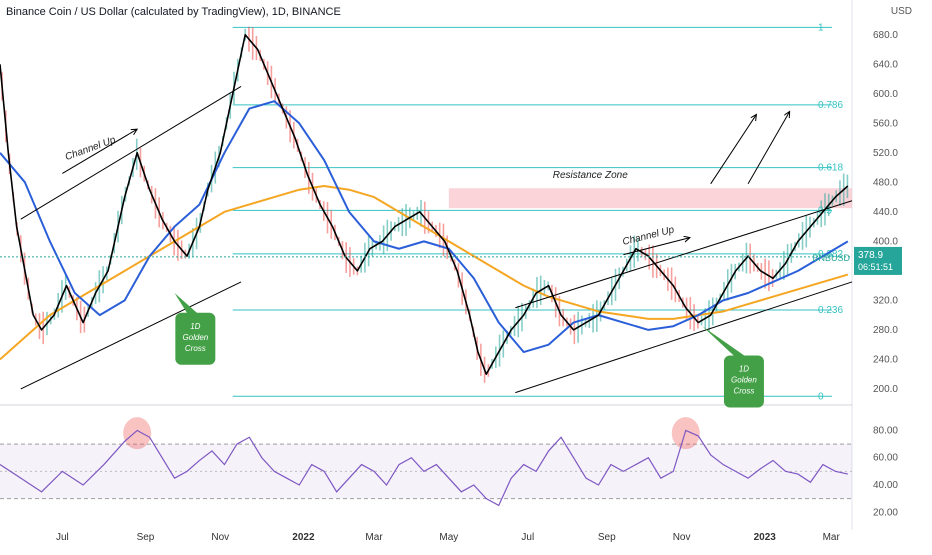 Image resolution: width=932 pixels, height=555 pixels. I want to click on y-tick-label: 240.0, so click(885, 359).